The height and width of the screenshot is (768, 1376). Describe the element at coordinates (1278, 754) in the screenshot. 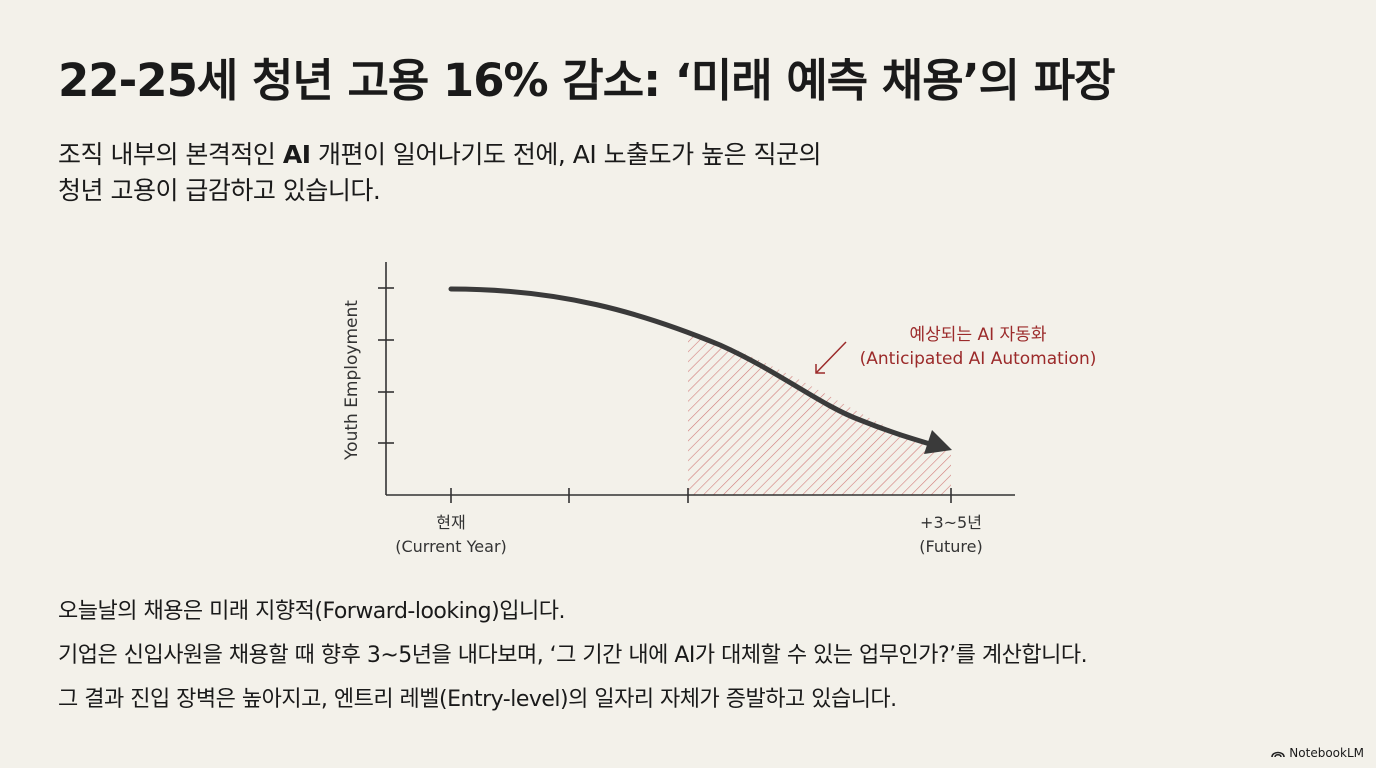

I see `logo-icon` at that location.